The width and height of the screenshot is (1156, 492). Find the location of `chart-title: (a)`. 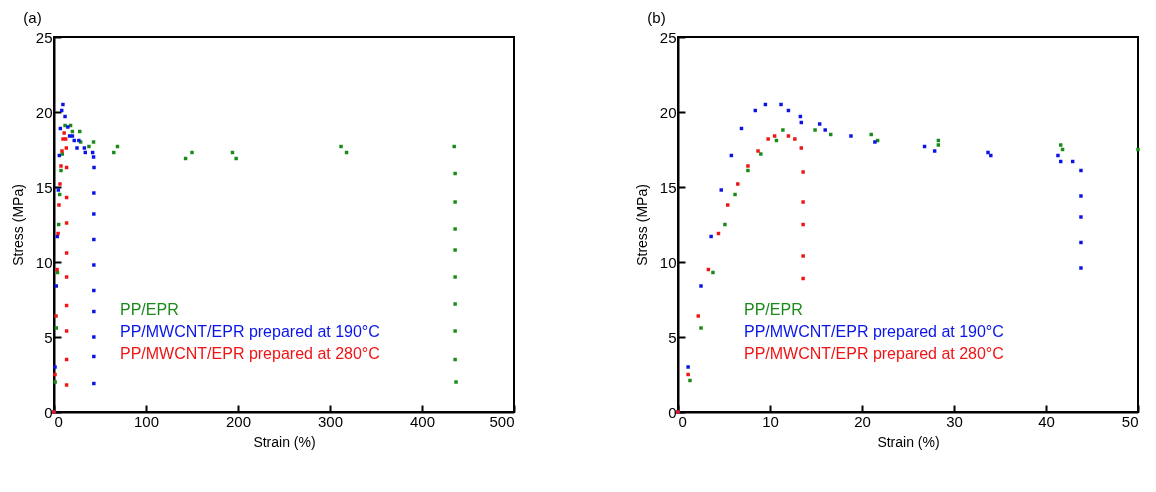

chart-title: (a) is located at coordinates (32, 17).